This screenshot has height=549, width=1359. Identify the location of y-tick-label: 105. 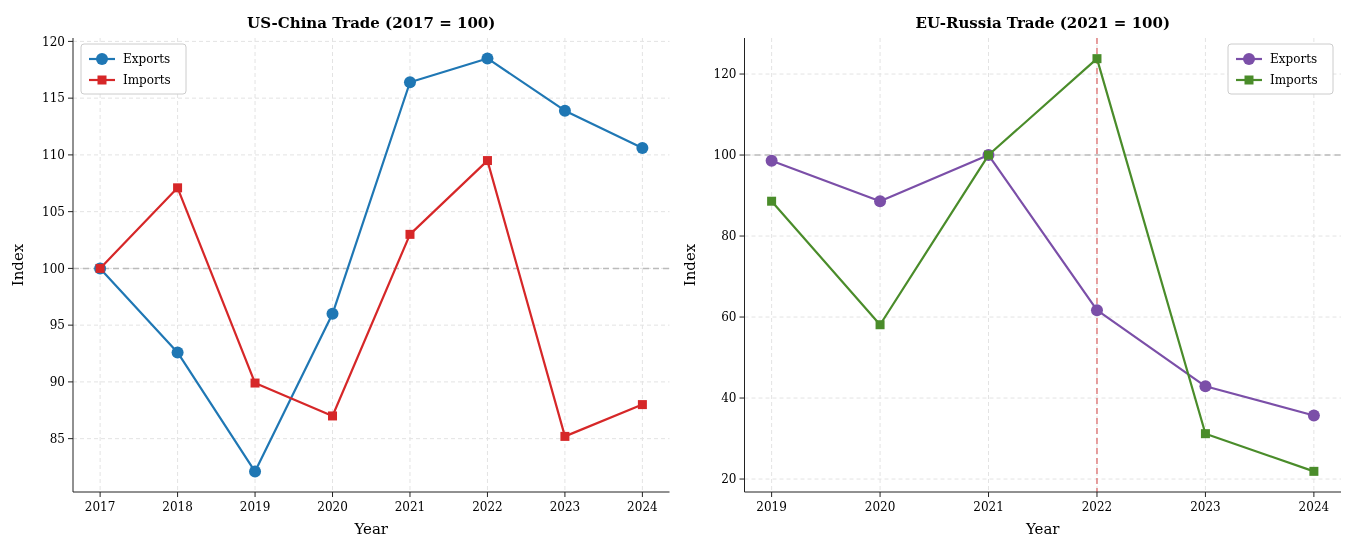
(53, 211).